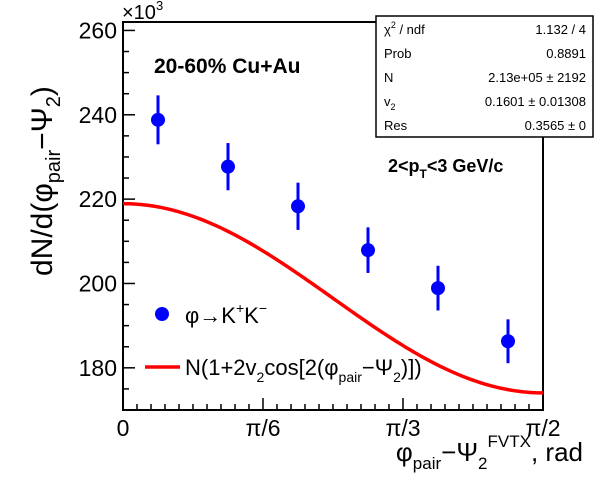 This screenshot has width=598, height=480. Describe the element at coordinates (445, 168) in the screenshot. I see `pt-range-label: 2<pT<3 GeV/c` at that location.